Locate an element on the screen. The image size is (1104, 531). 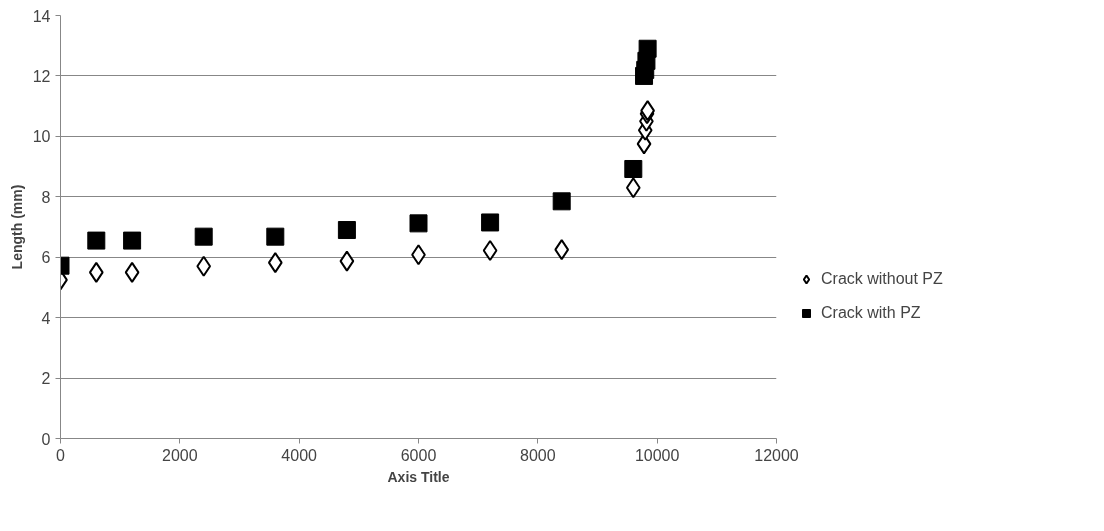
y-tick-label: 6 is located at coordinates (46, 258).